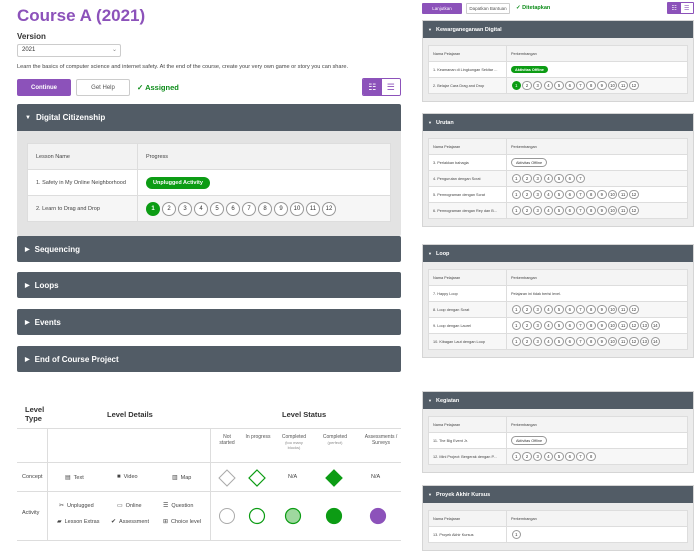  I want to click on unit-header: ▼ Kegiatan, so click(558, 400).